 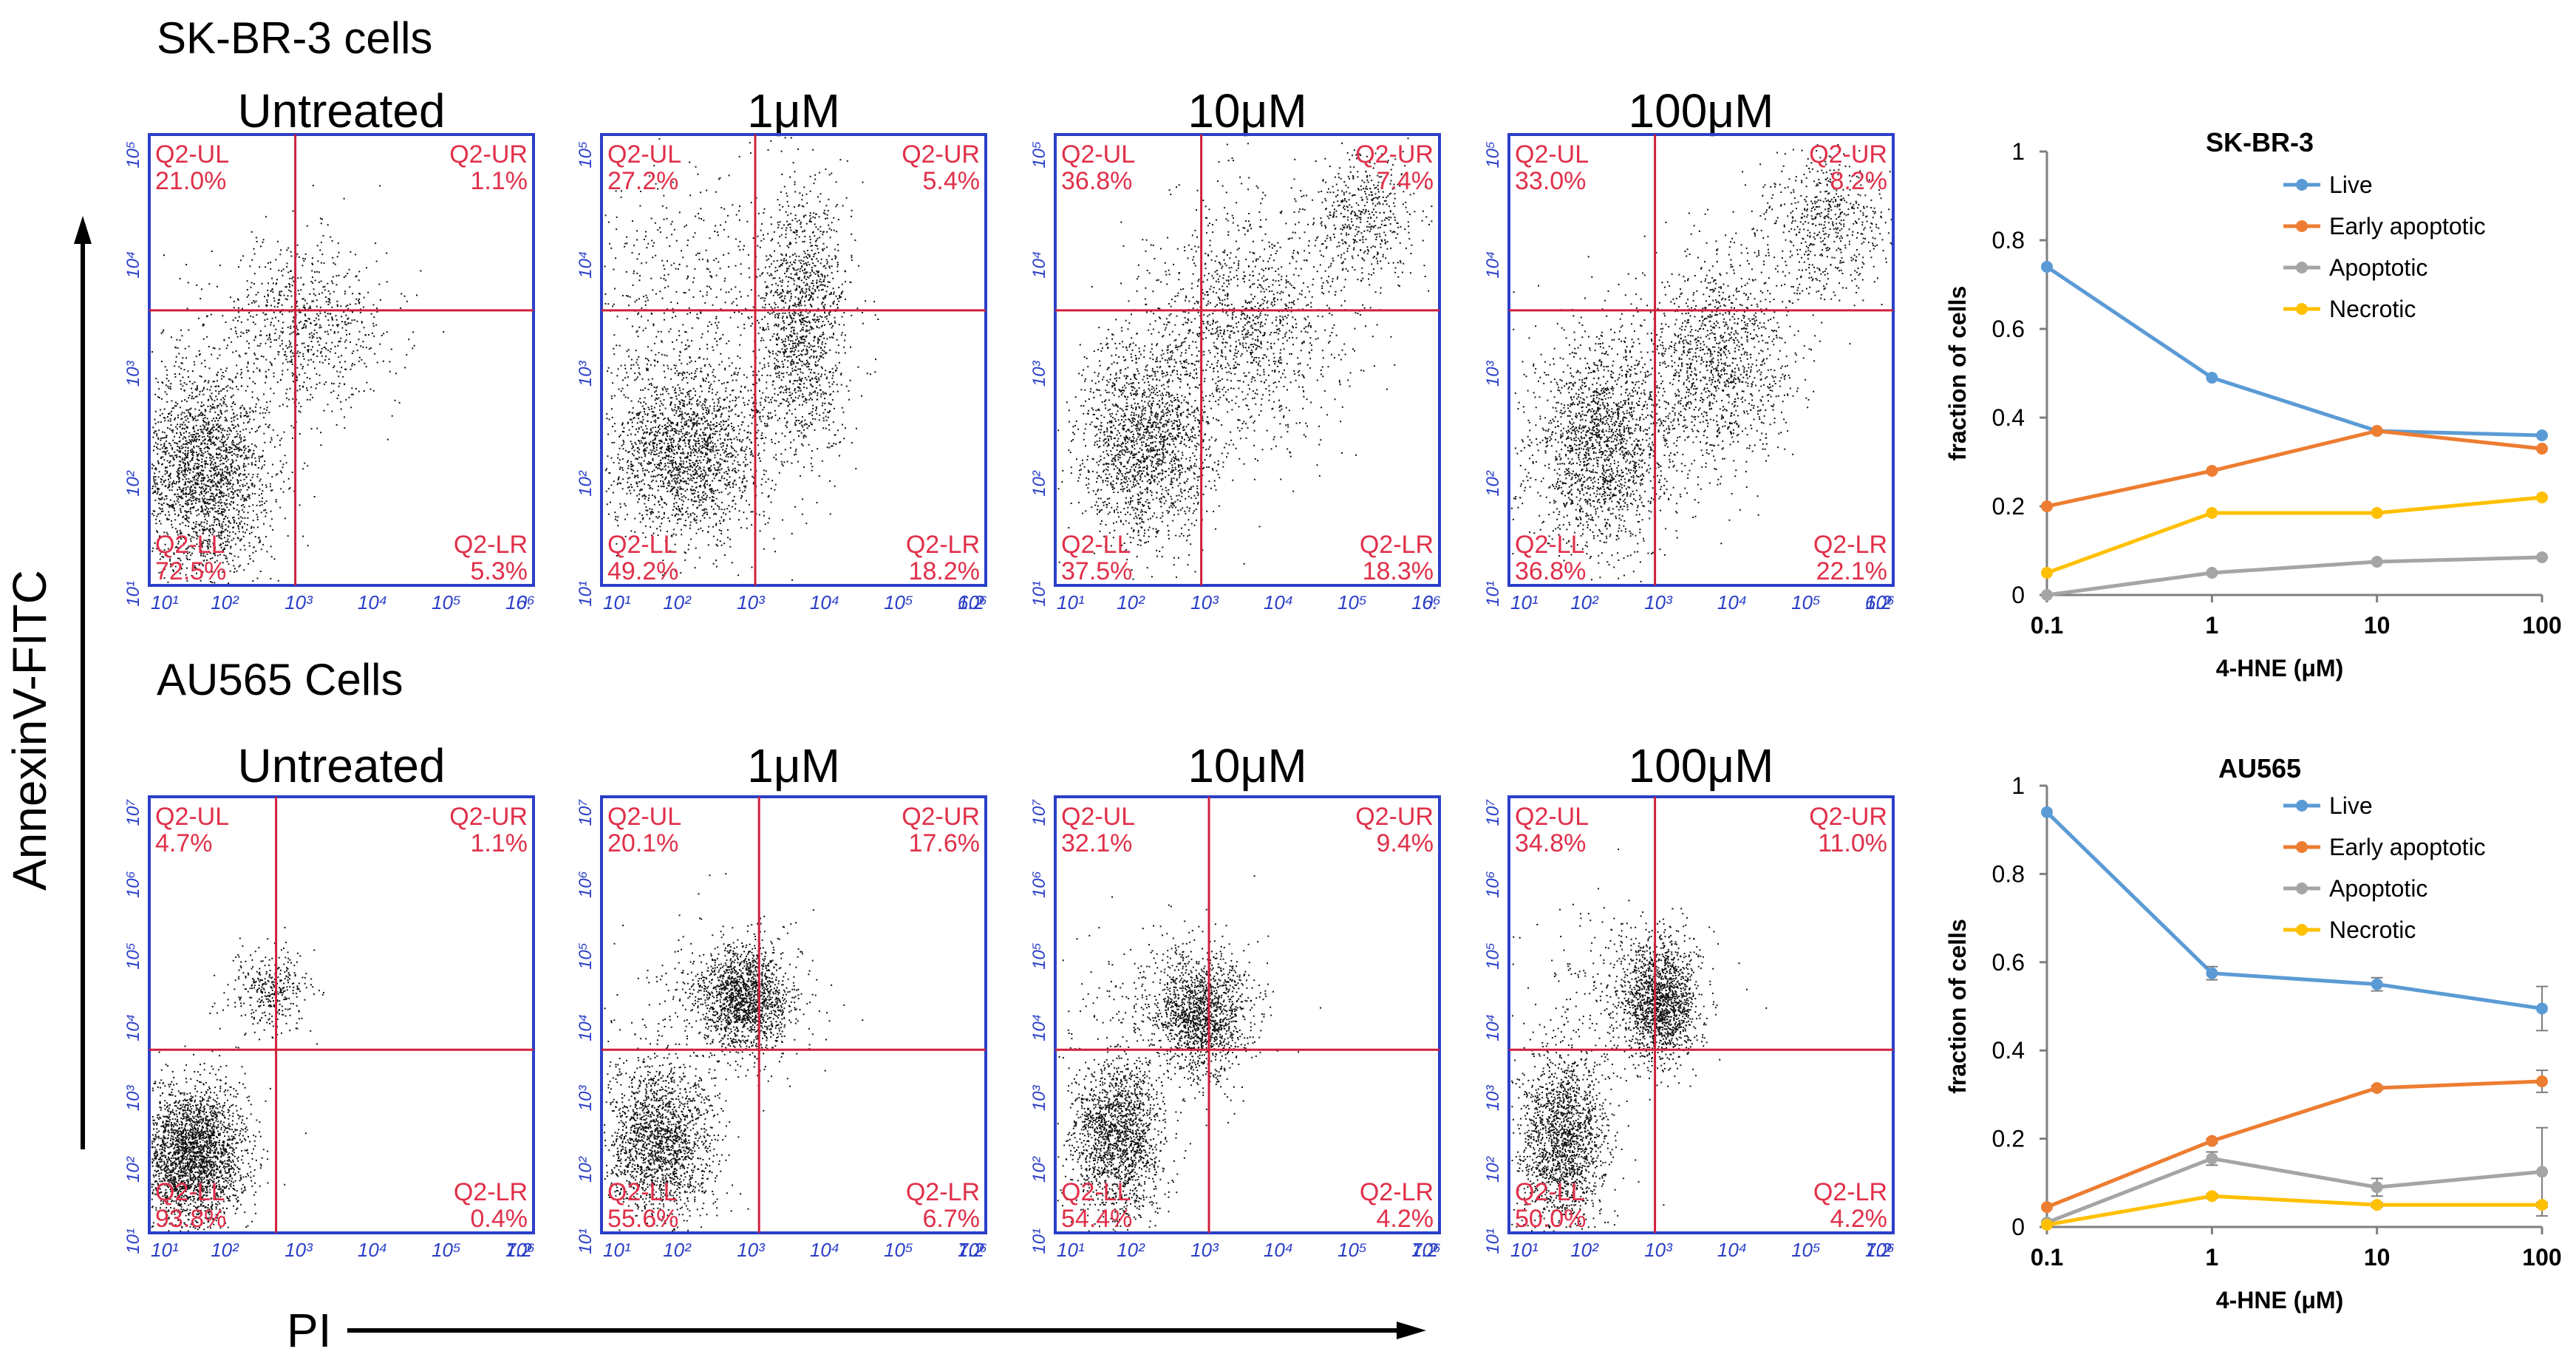 What do you see at coordinates (586, 812) in the screenshot?
I see `y-tick-label: 10⁷` at bounding box center [586, 812].